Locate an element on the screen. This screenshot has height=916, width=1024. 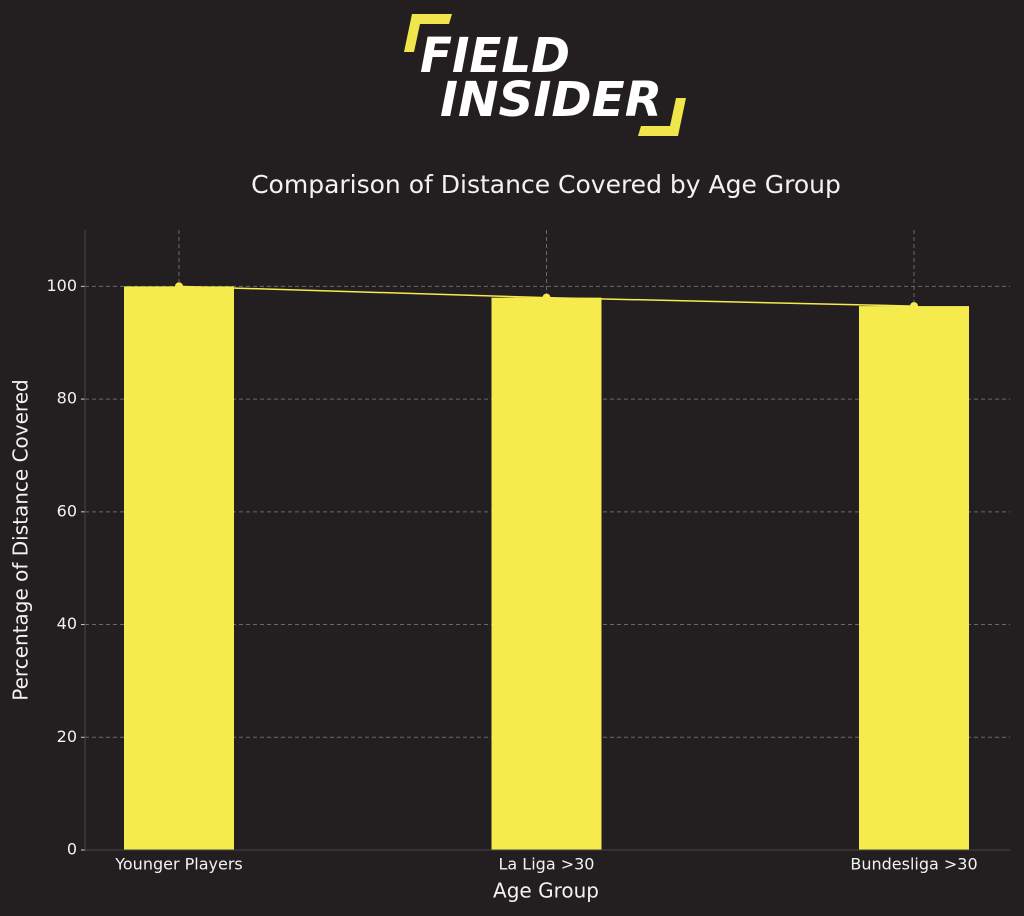
logo: FIELD INSIDER is located at coordinates (545, 75).